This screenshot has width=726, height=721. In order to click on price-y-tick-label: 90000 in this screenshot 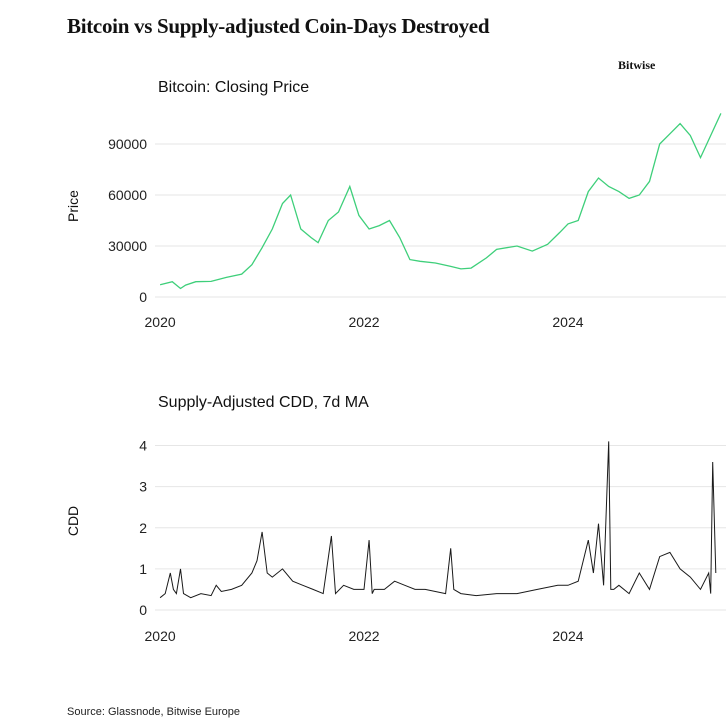, I will do `click(127, 144)`.